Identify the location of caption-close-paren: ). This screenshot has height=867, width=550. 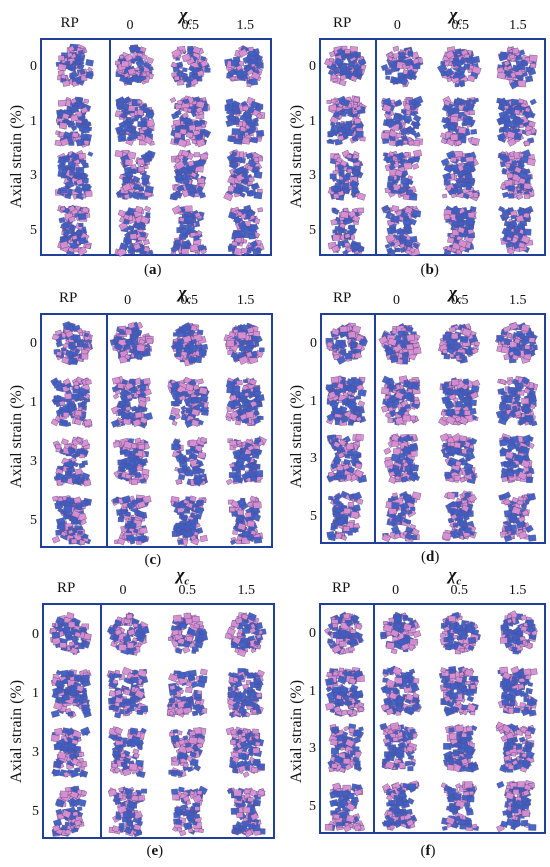
(159, 270).